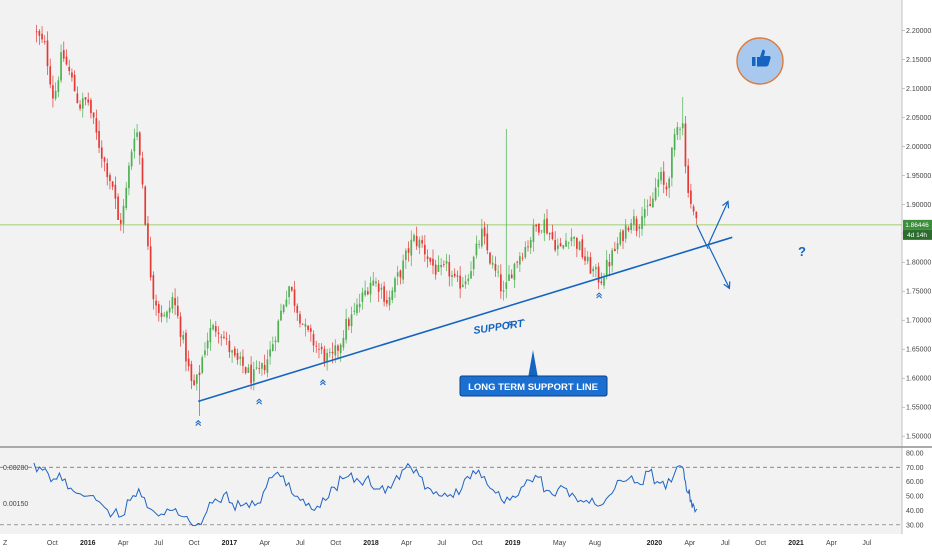  What do you see at coordinates (88, 543) in the screenshot?
I see `time-tick-label: 2016` at bounding box center [88, 543].